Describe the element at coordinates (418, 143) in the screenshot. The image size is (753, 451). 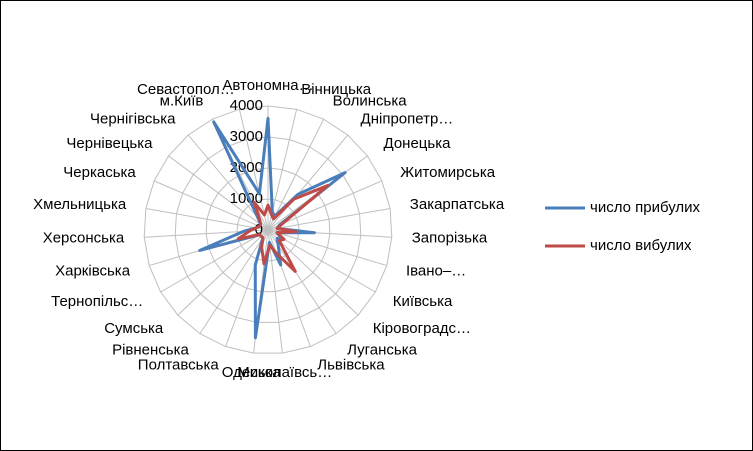
I see `category-label: Донецька` at that location.